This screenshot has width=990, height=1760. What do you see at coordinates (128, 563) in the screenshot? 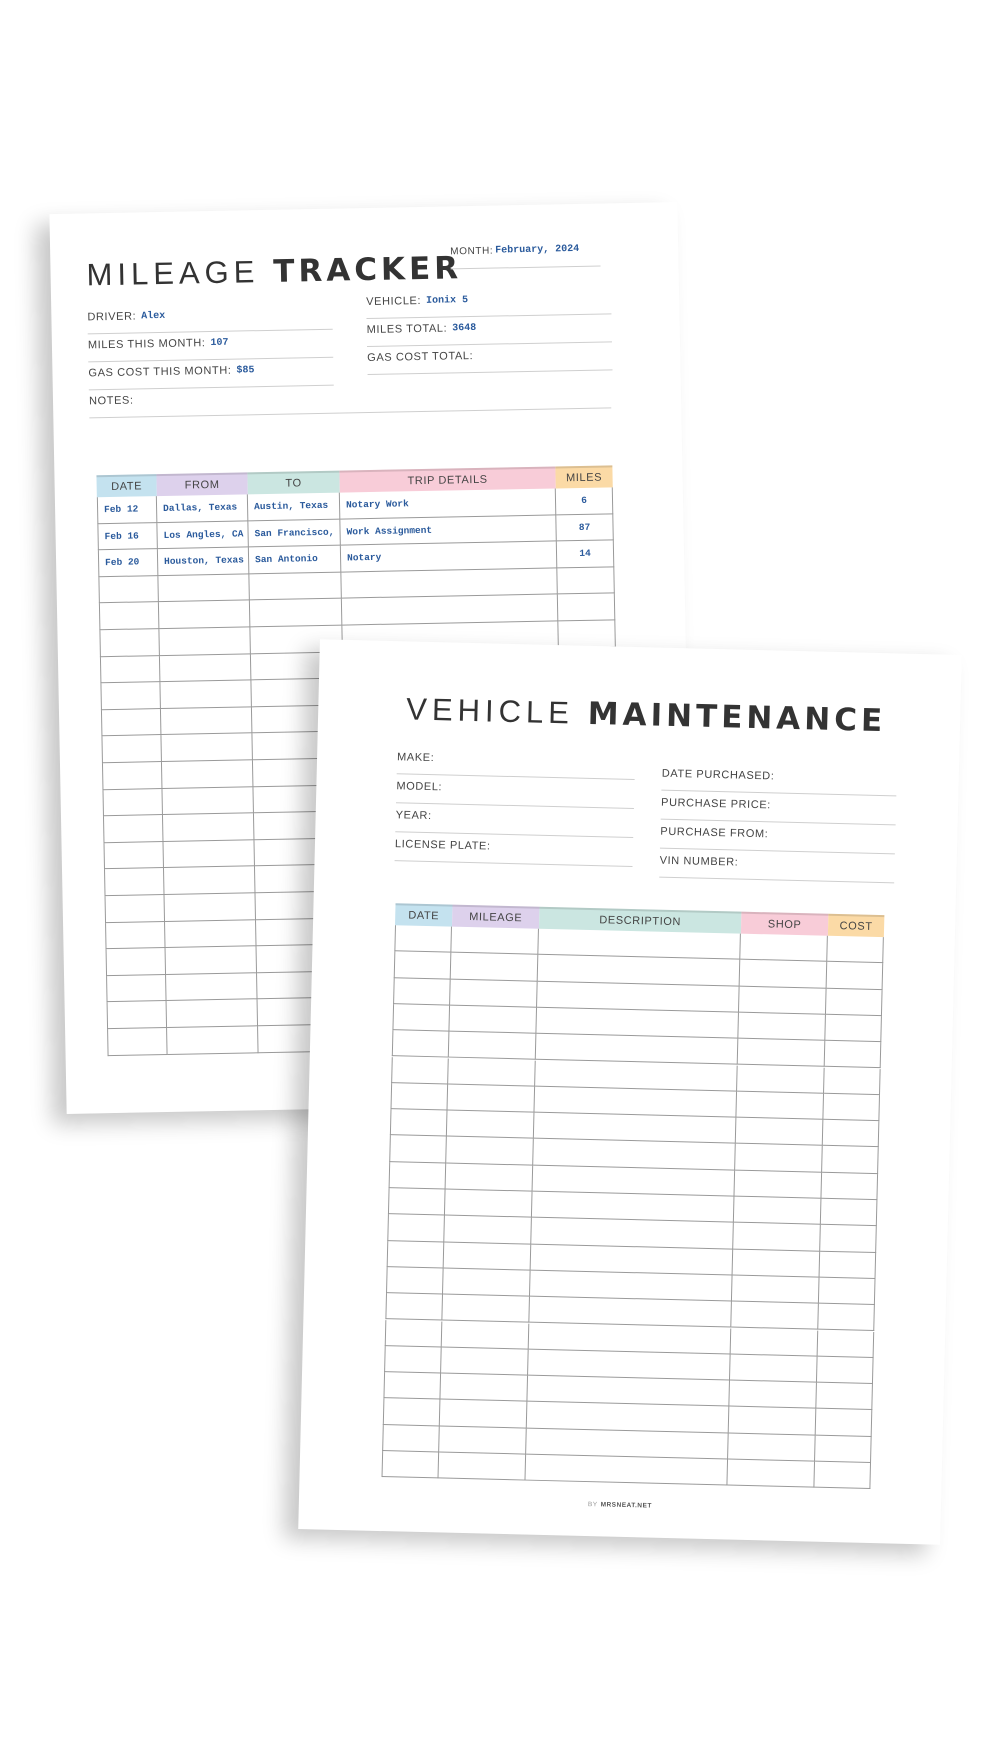
I see `table-cell: Feb 20` at bounding box center [128, 563].